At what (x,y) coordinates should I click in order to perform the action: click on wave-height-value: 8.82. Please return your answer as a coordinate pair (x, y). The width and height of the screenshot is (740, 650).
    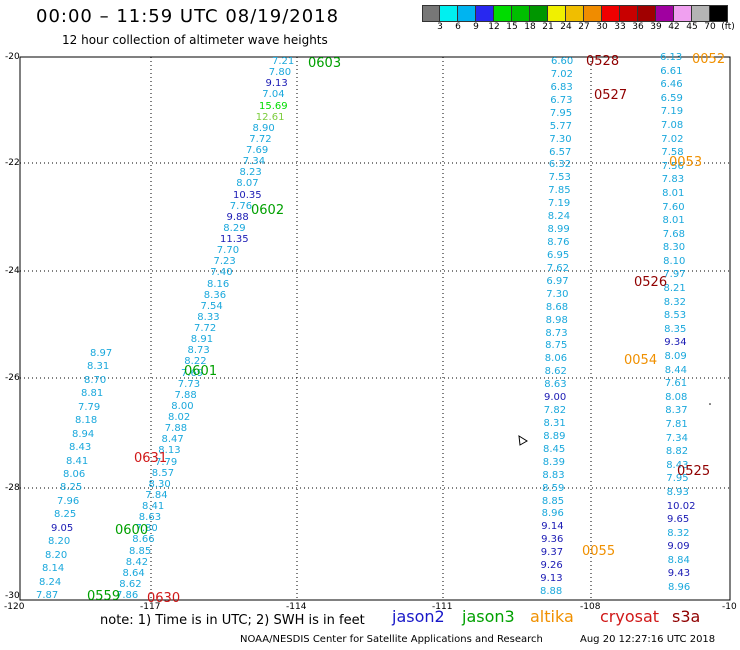
    Looking at the image, I should click on (677, 452).